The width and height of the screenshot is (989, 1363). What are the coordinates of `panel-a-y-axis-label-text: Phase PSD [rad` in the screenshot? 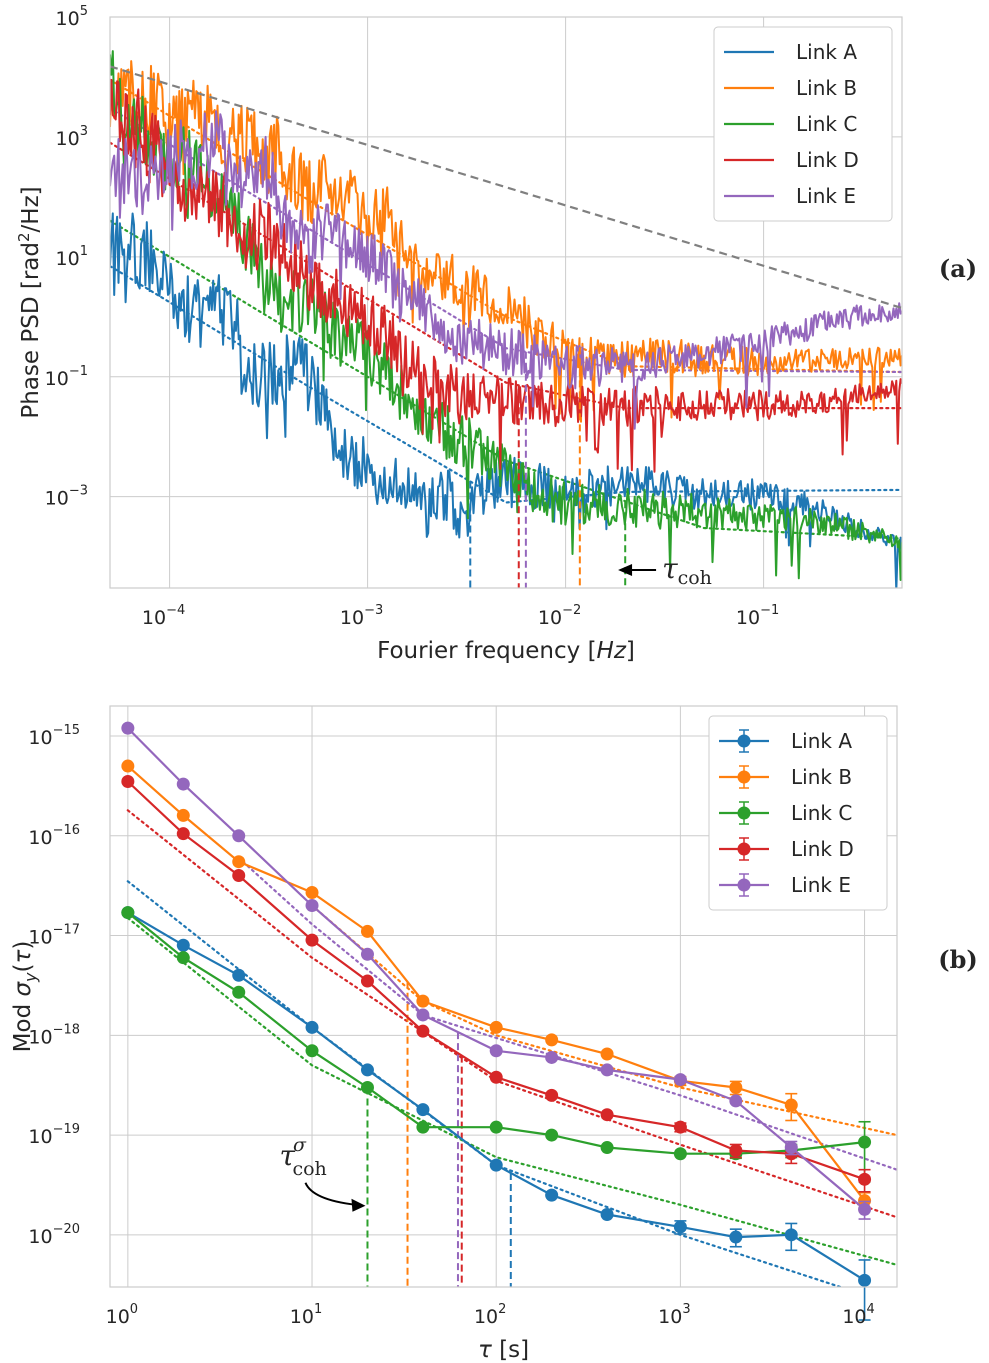 It's located at (31, 330).